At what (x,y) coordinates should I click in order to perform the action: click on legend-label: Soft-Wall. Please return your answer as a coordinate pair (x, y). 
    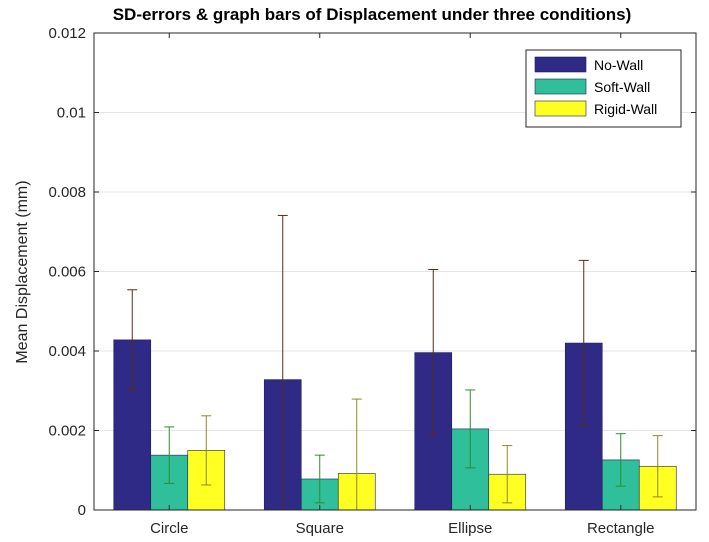
    Looking at the image, I should click on (622, 87).